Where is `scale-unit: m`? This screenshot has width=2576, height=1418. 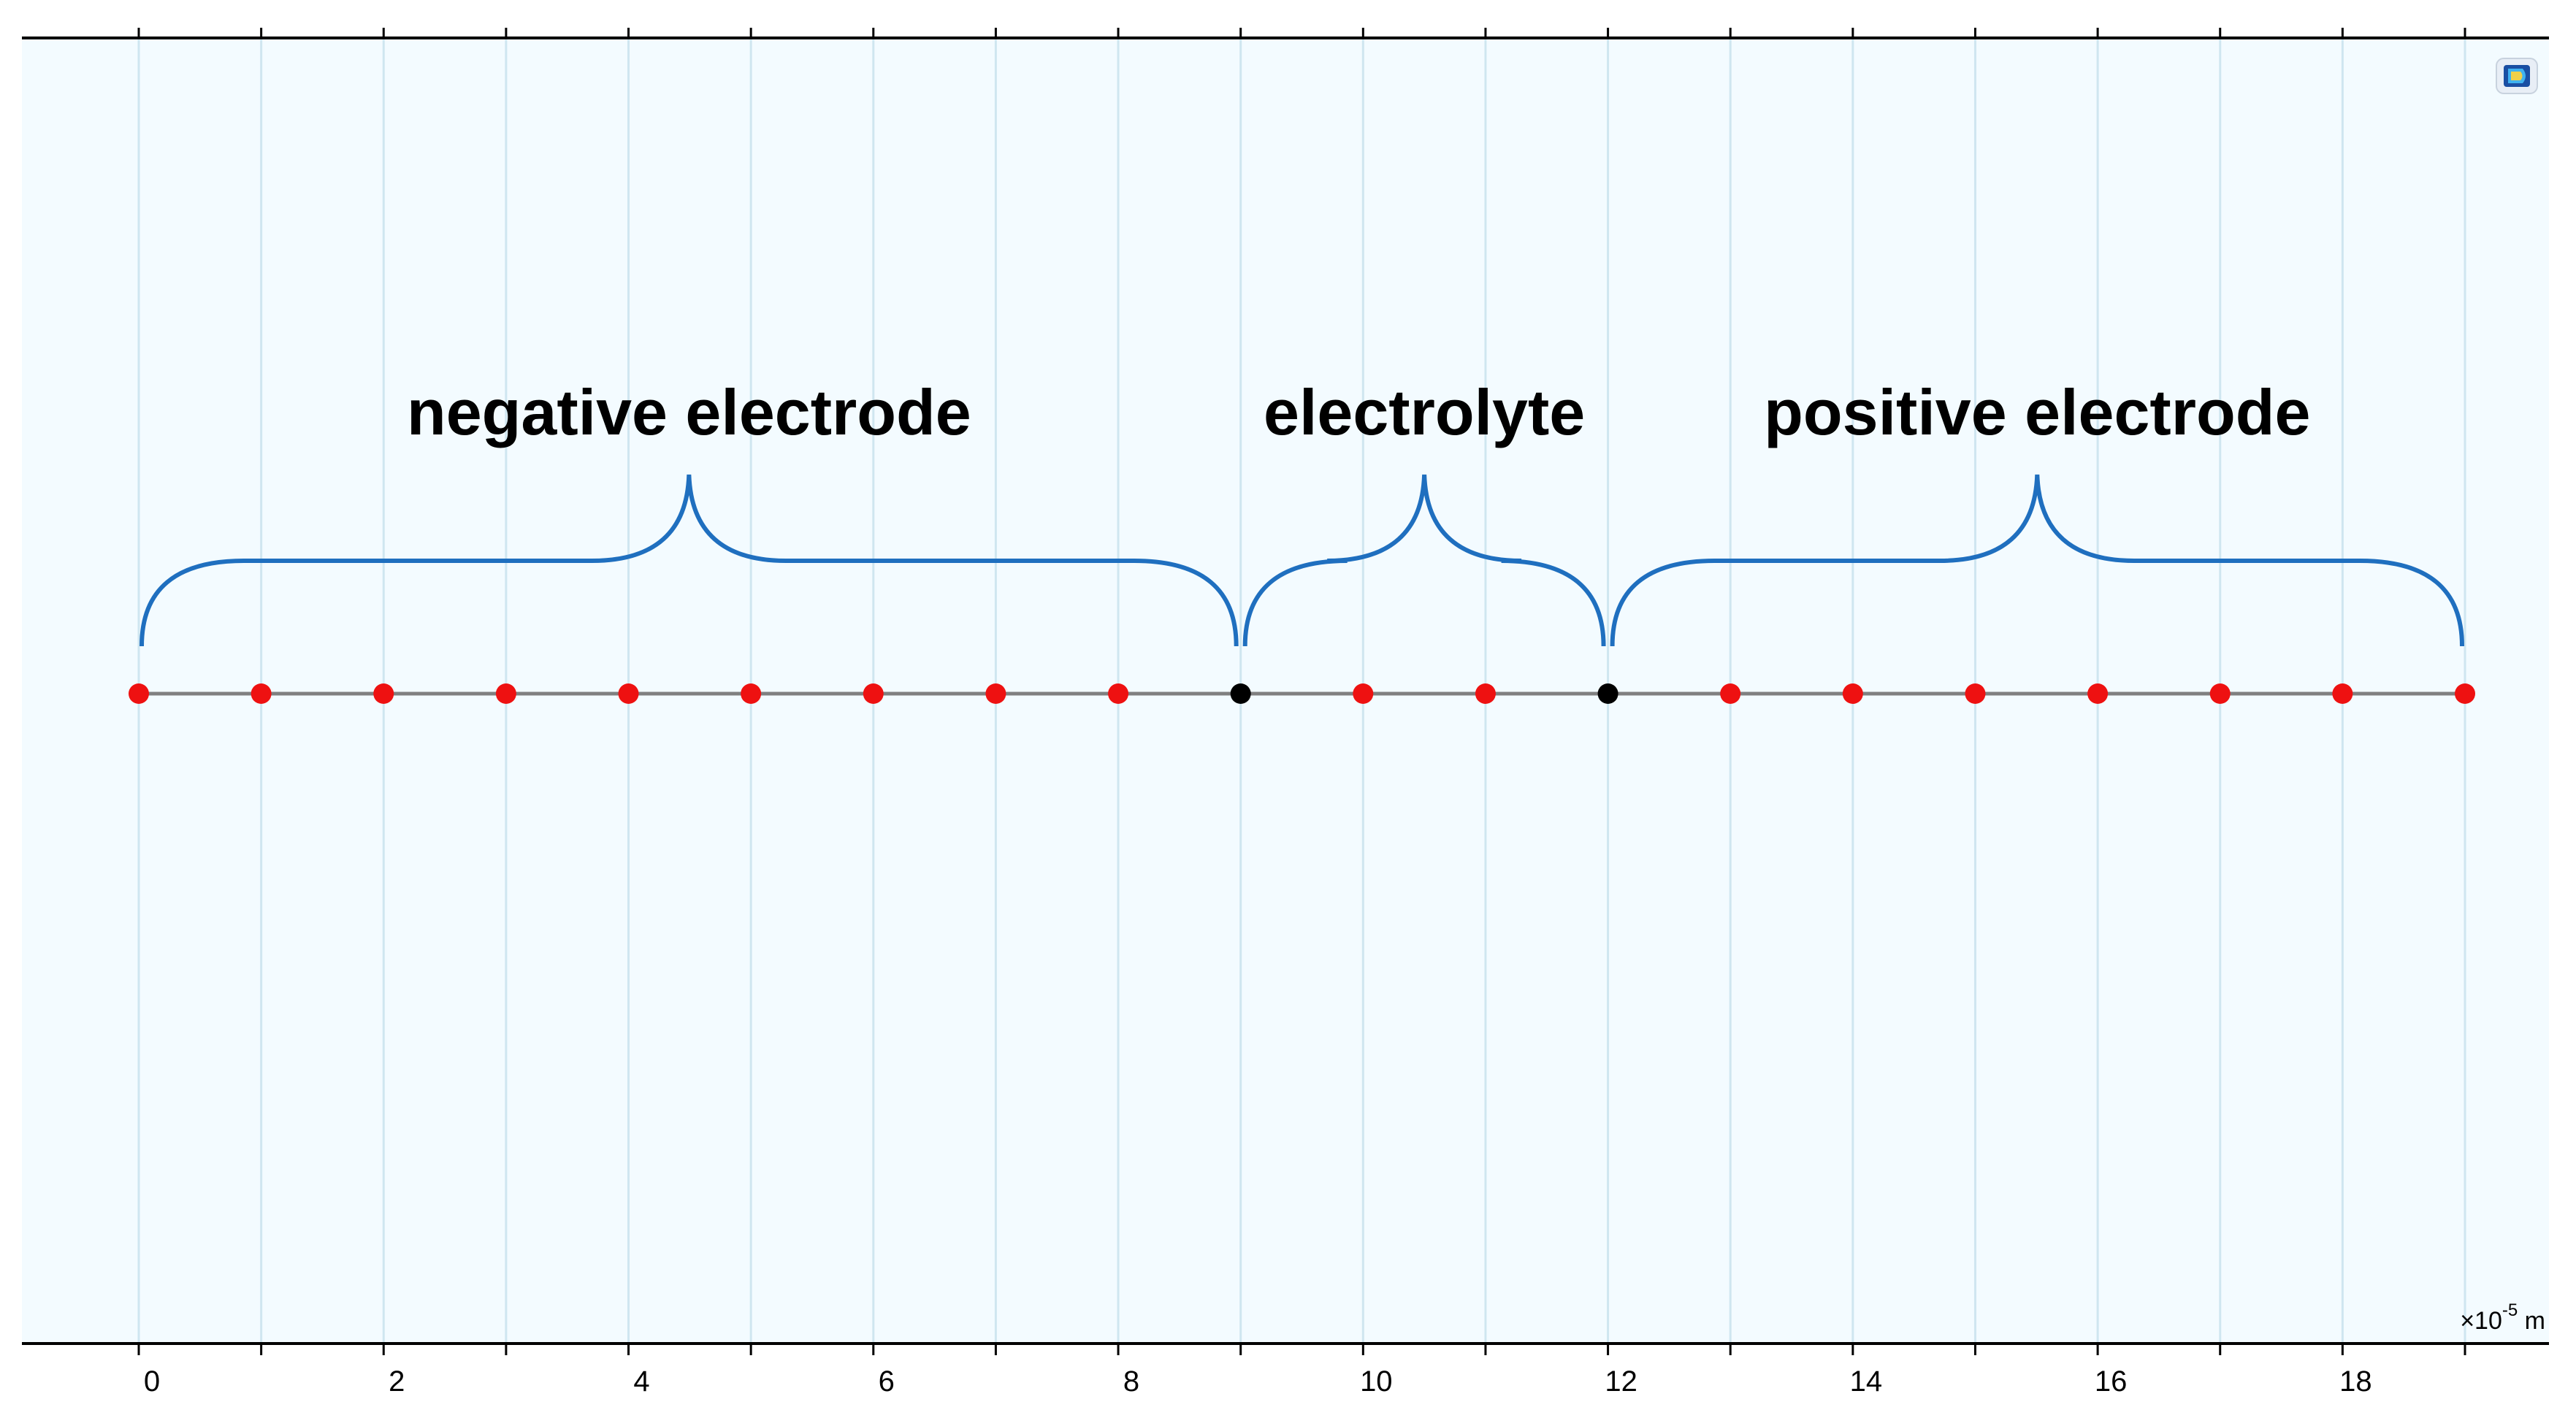
scale-unit: m is located at coordinates (2535, 1321).